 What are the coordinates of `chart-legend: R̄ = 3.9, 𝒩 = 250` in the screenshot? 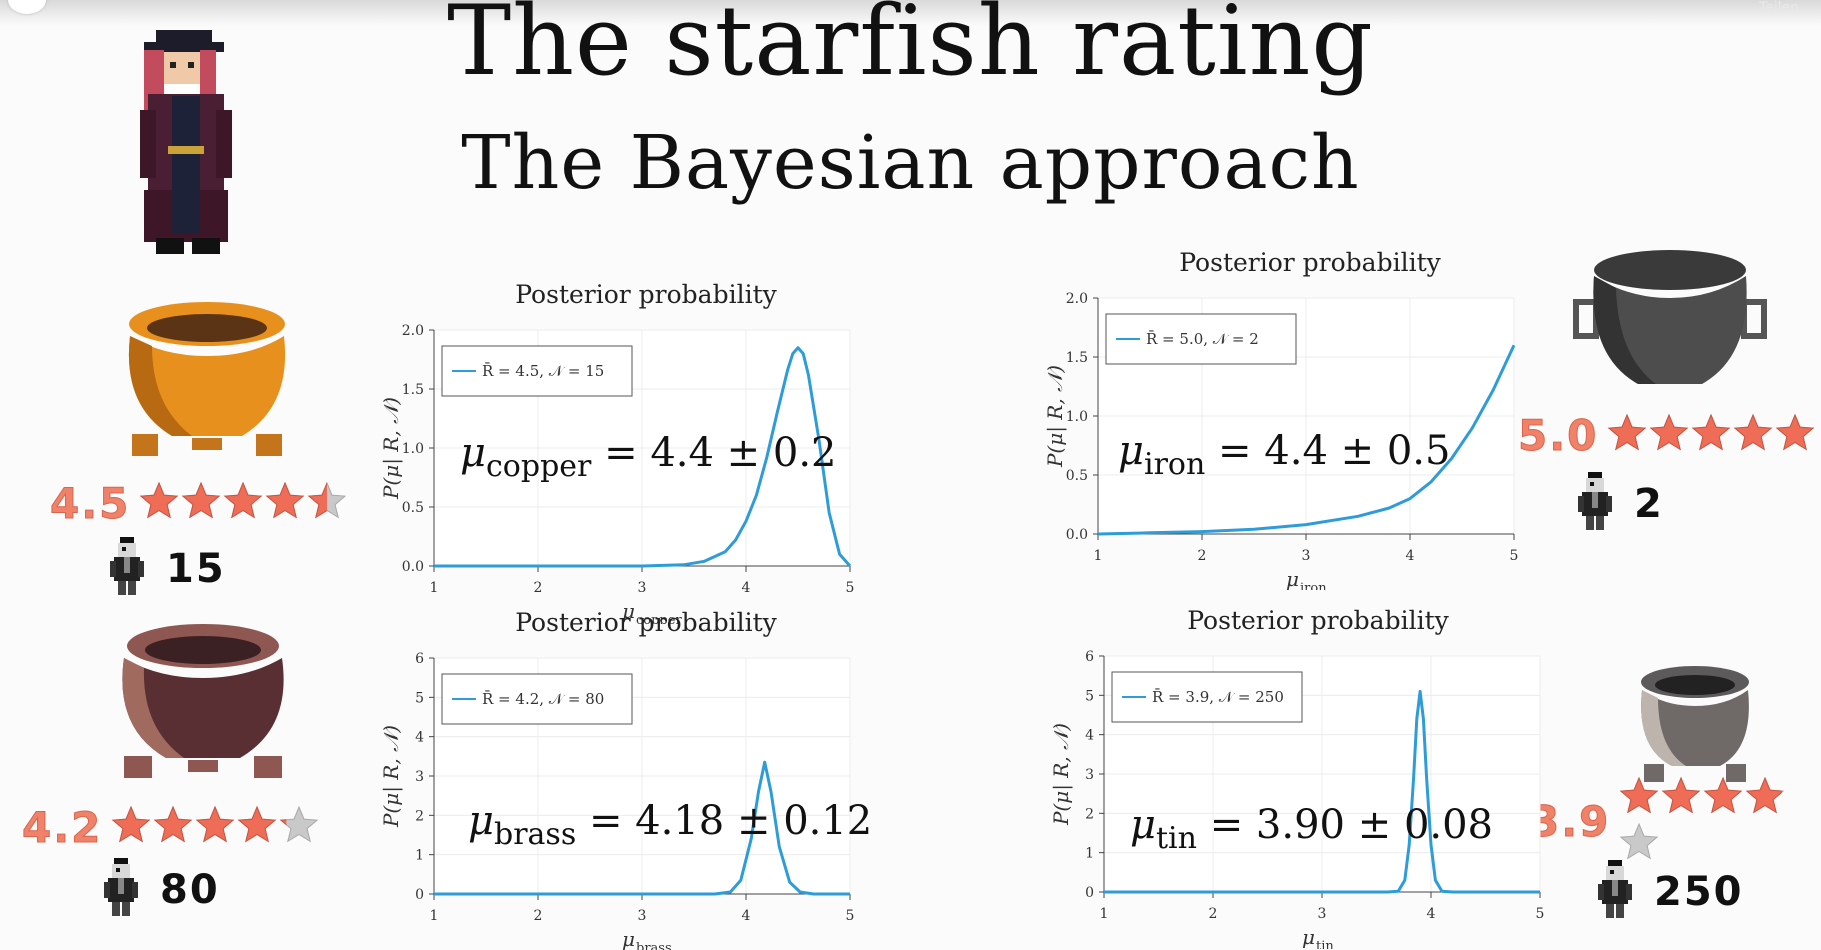 It's located at (1207, 697).